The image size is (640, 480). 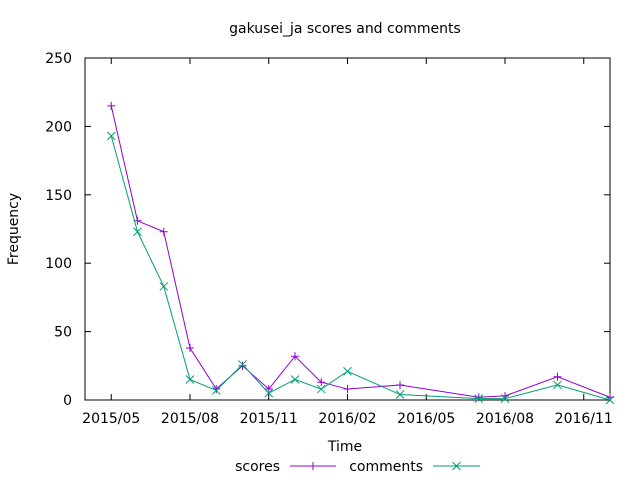 What do you see at coordinates (269, 419) in the screenshot?
I see `x-tick-label: 2015/11` at bounding box center [269, 419].